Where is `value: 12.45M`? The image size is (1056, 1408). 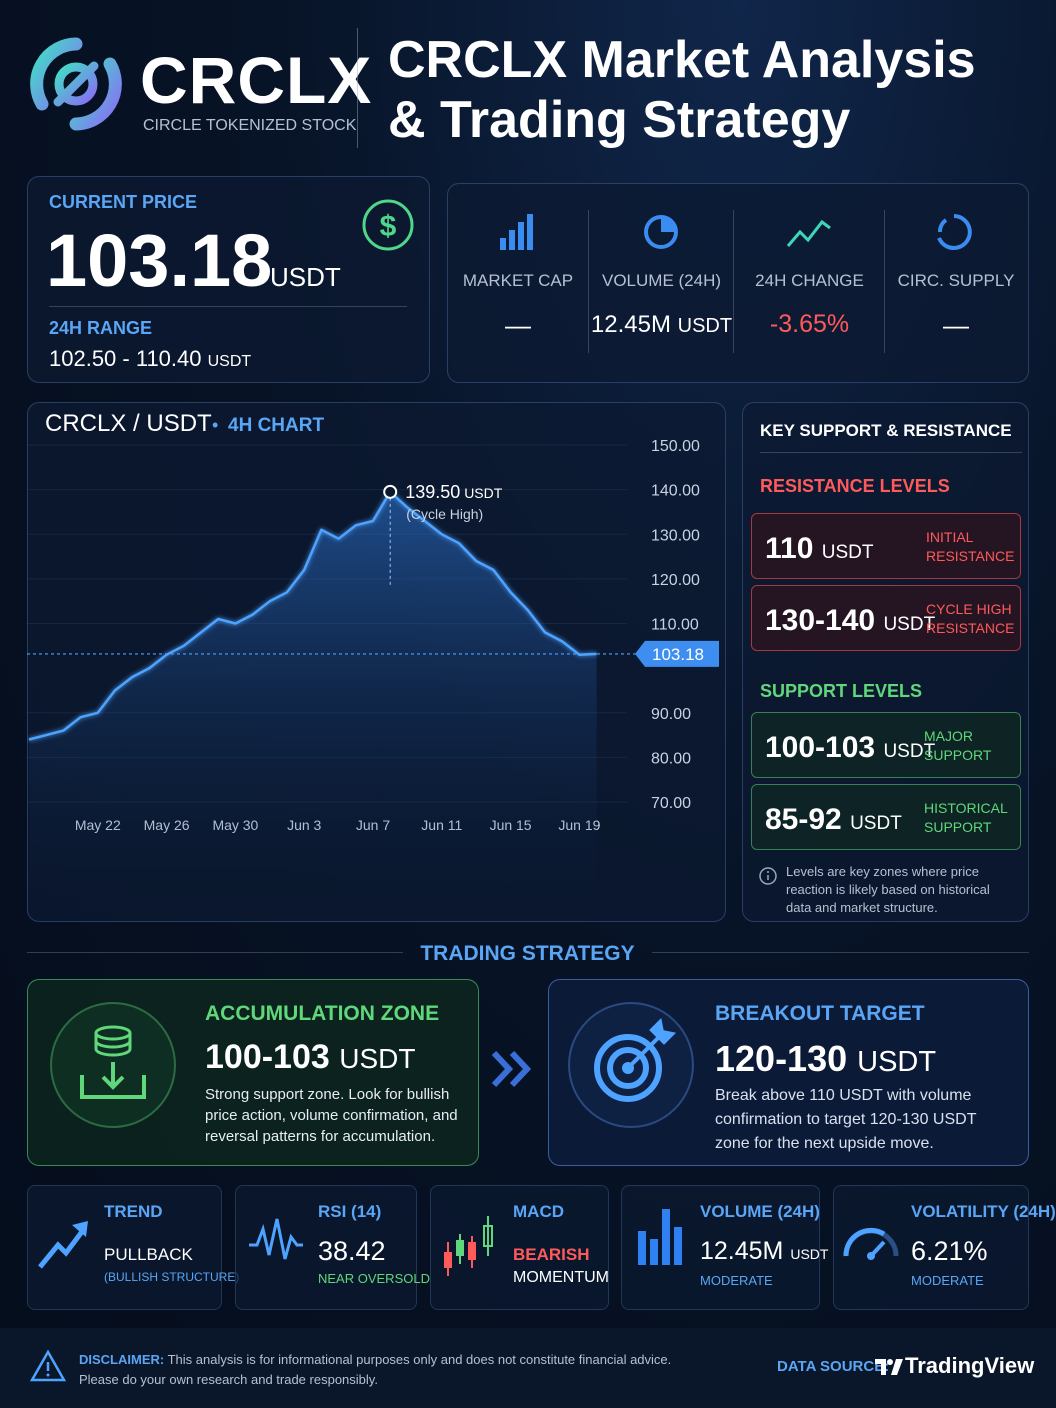
value: 12.45M is located at coordinates (742, 1251).